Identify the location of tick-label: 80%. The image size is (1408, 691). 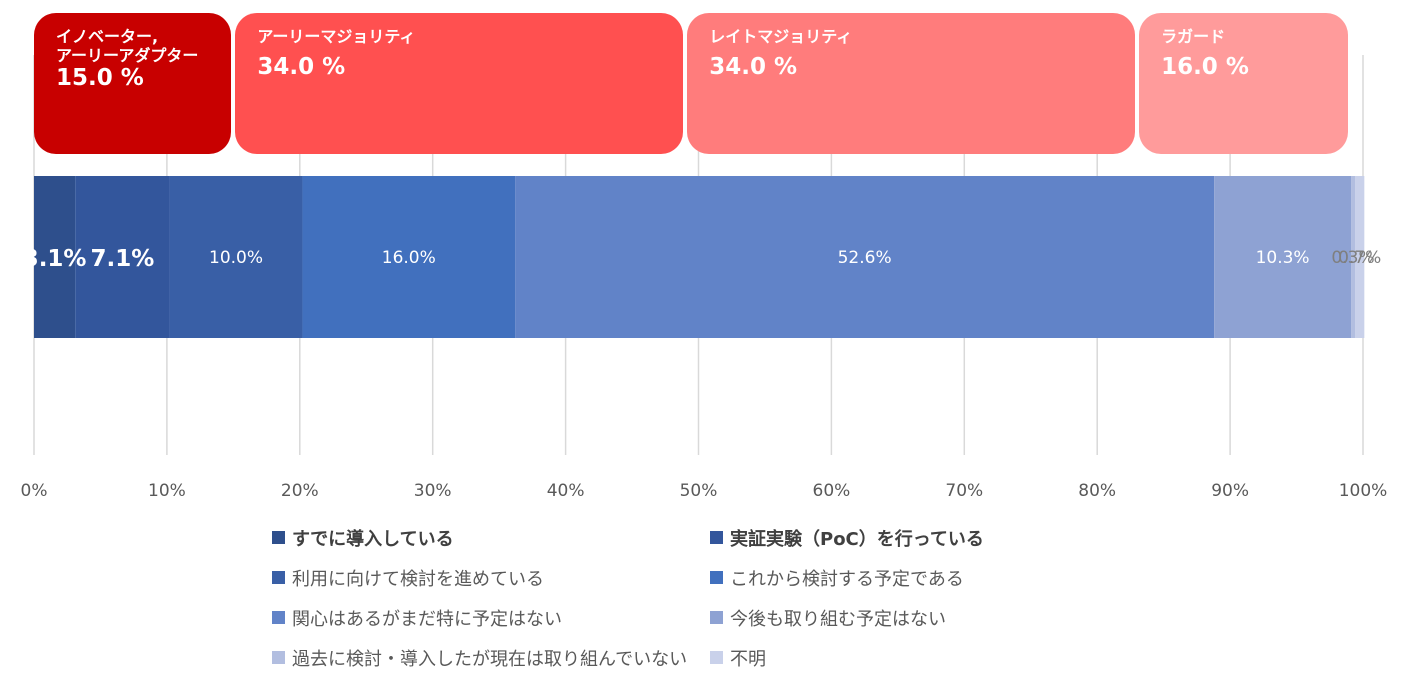
(1097, 491).